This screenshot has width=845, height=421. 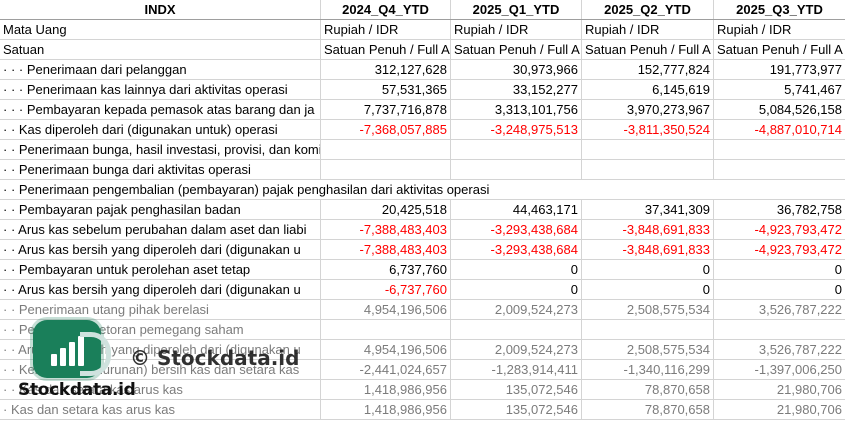 What do you see at coordinates (805, 69) in the screenshot?
I see `value-cell: 191,773,977` at bounding box center [805, 69].